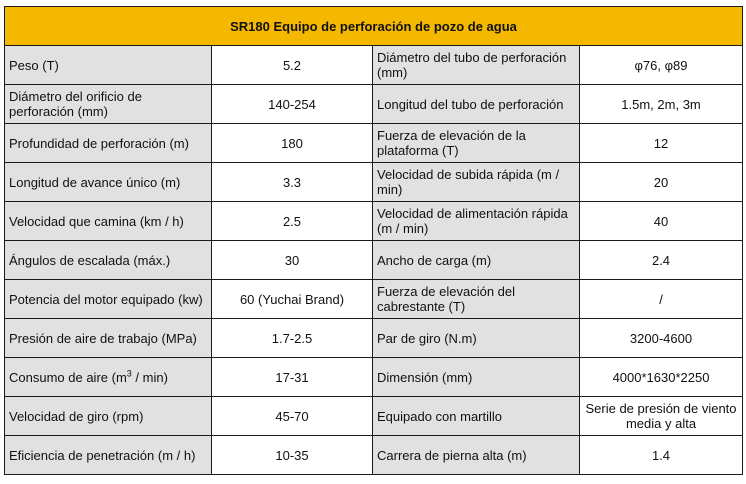  Describe the element at coordinates (661, 377) in the screenshot. I see `spec-value: 4000*1630*2250` at that location.